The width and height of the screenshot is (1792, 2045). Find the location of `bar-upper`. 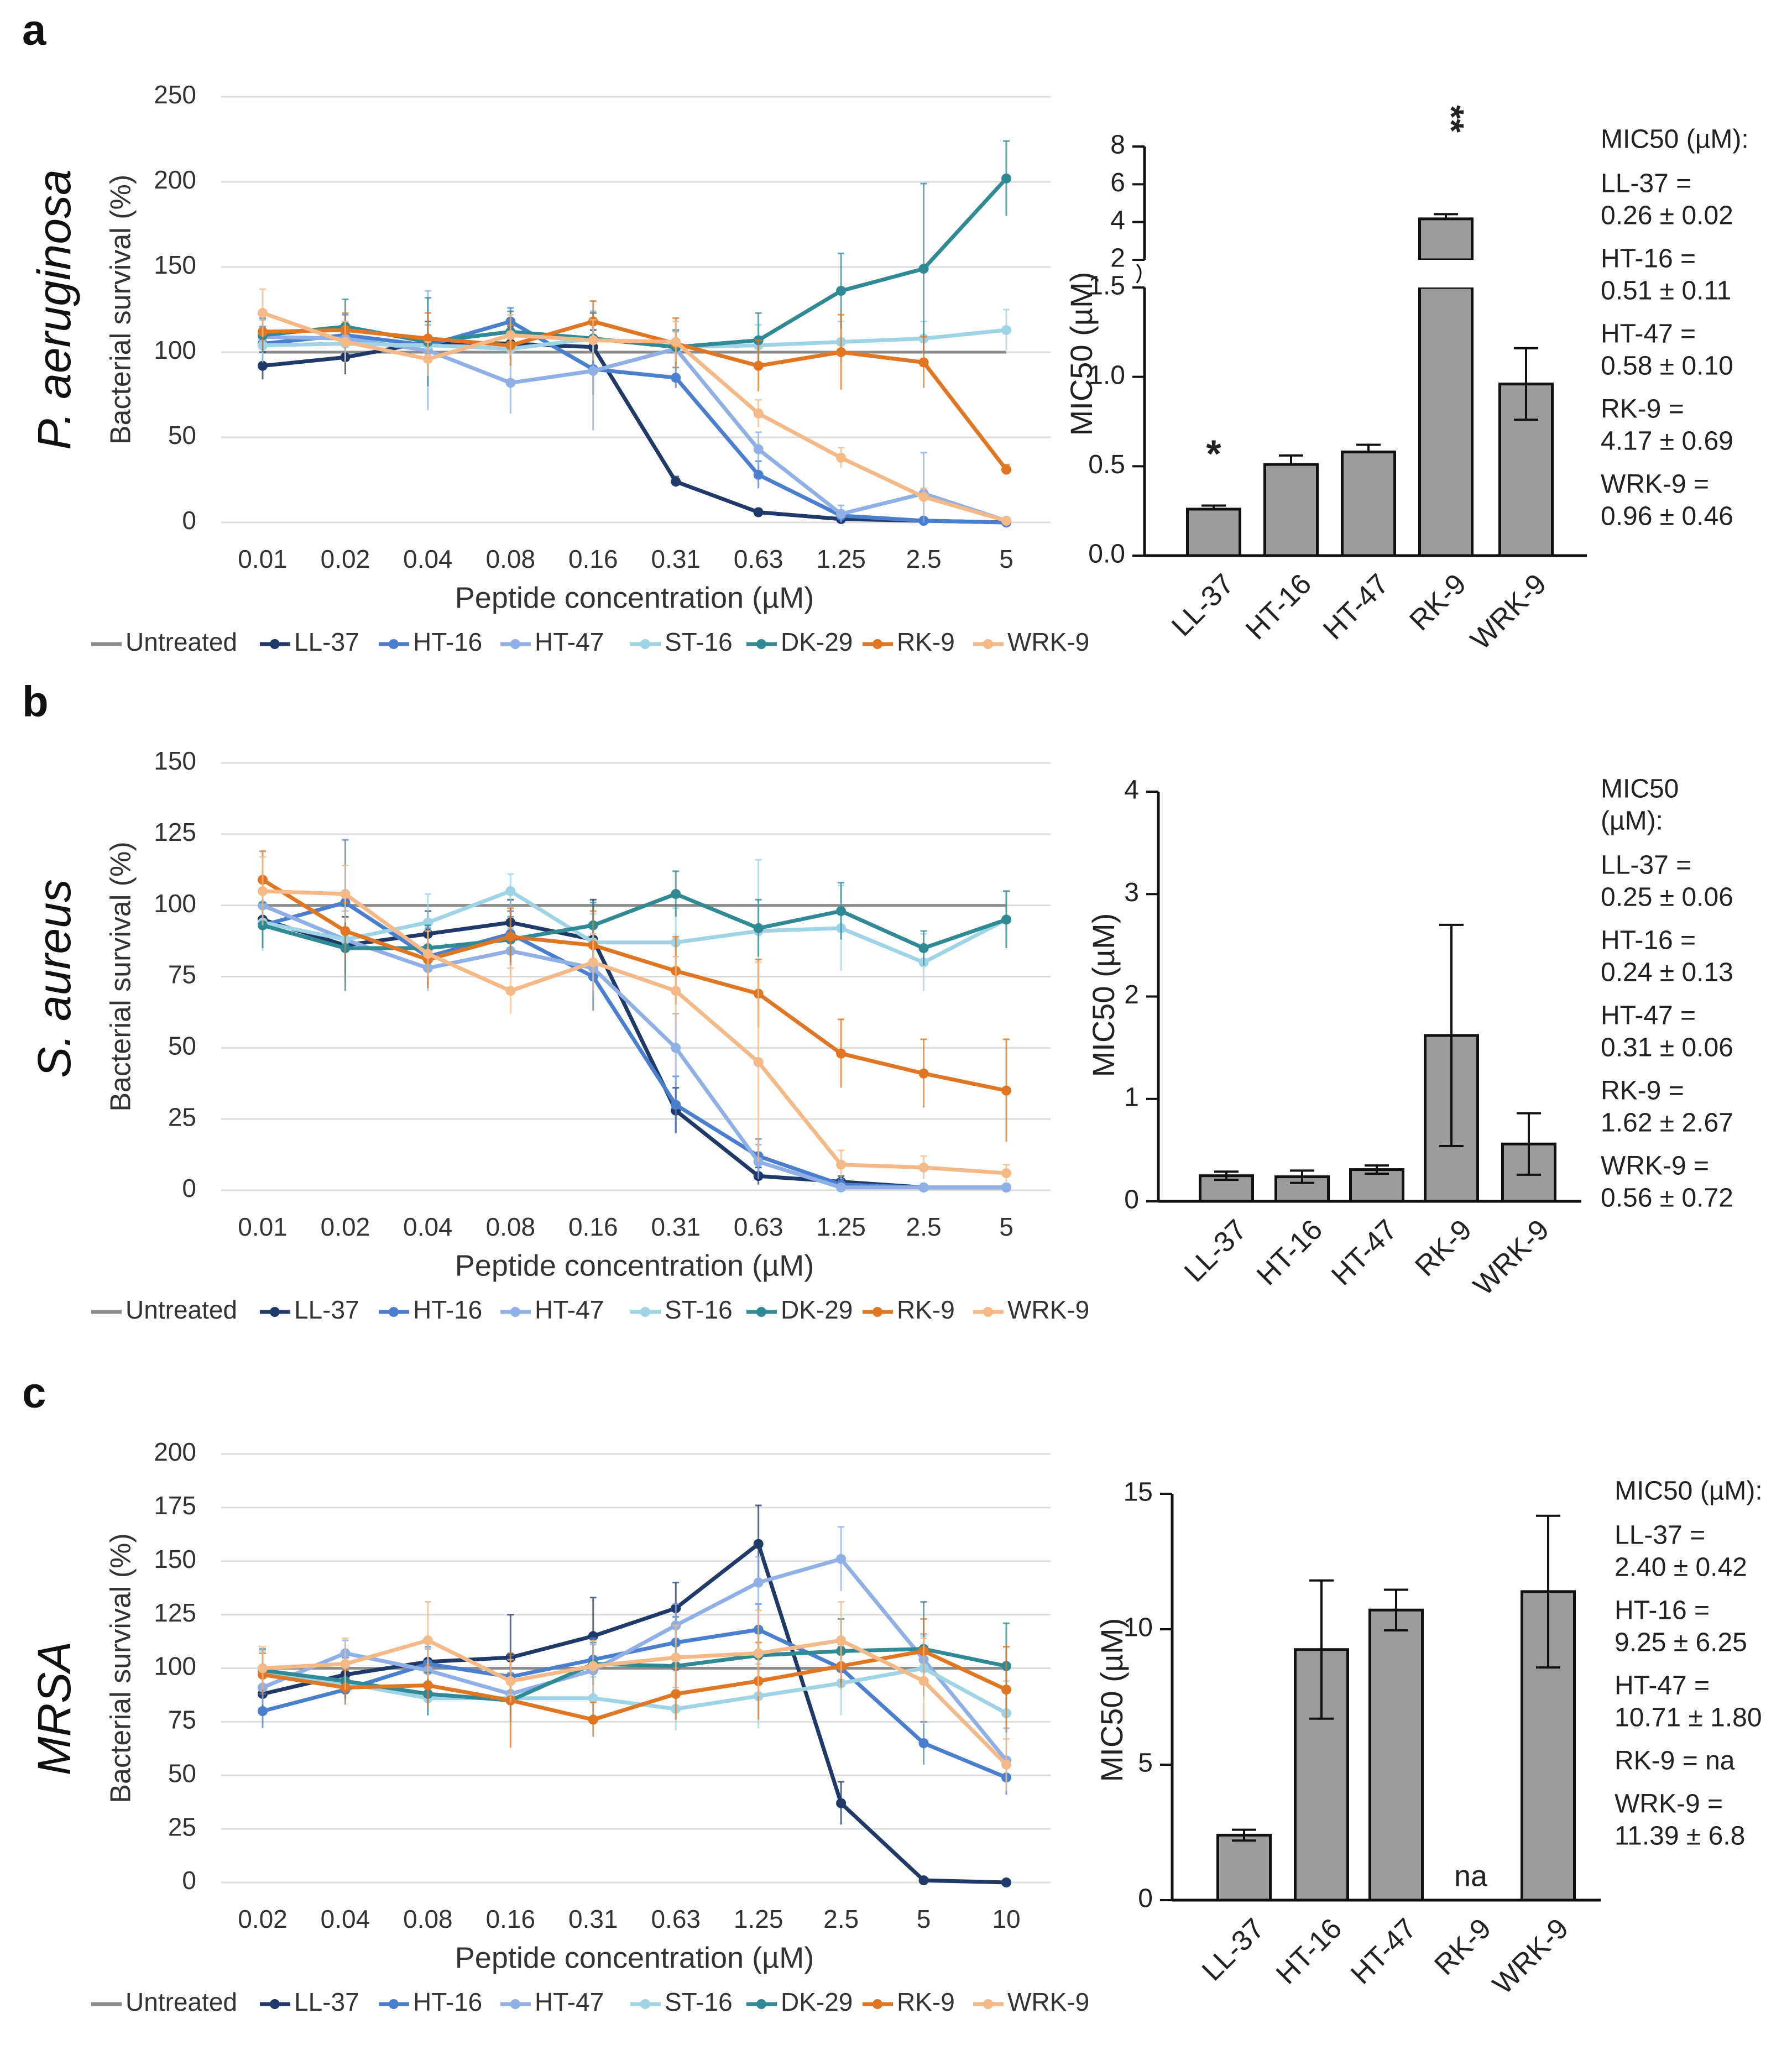

bar-upper is located at coordinates (1446, 239).